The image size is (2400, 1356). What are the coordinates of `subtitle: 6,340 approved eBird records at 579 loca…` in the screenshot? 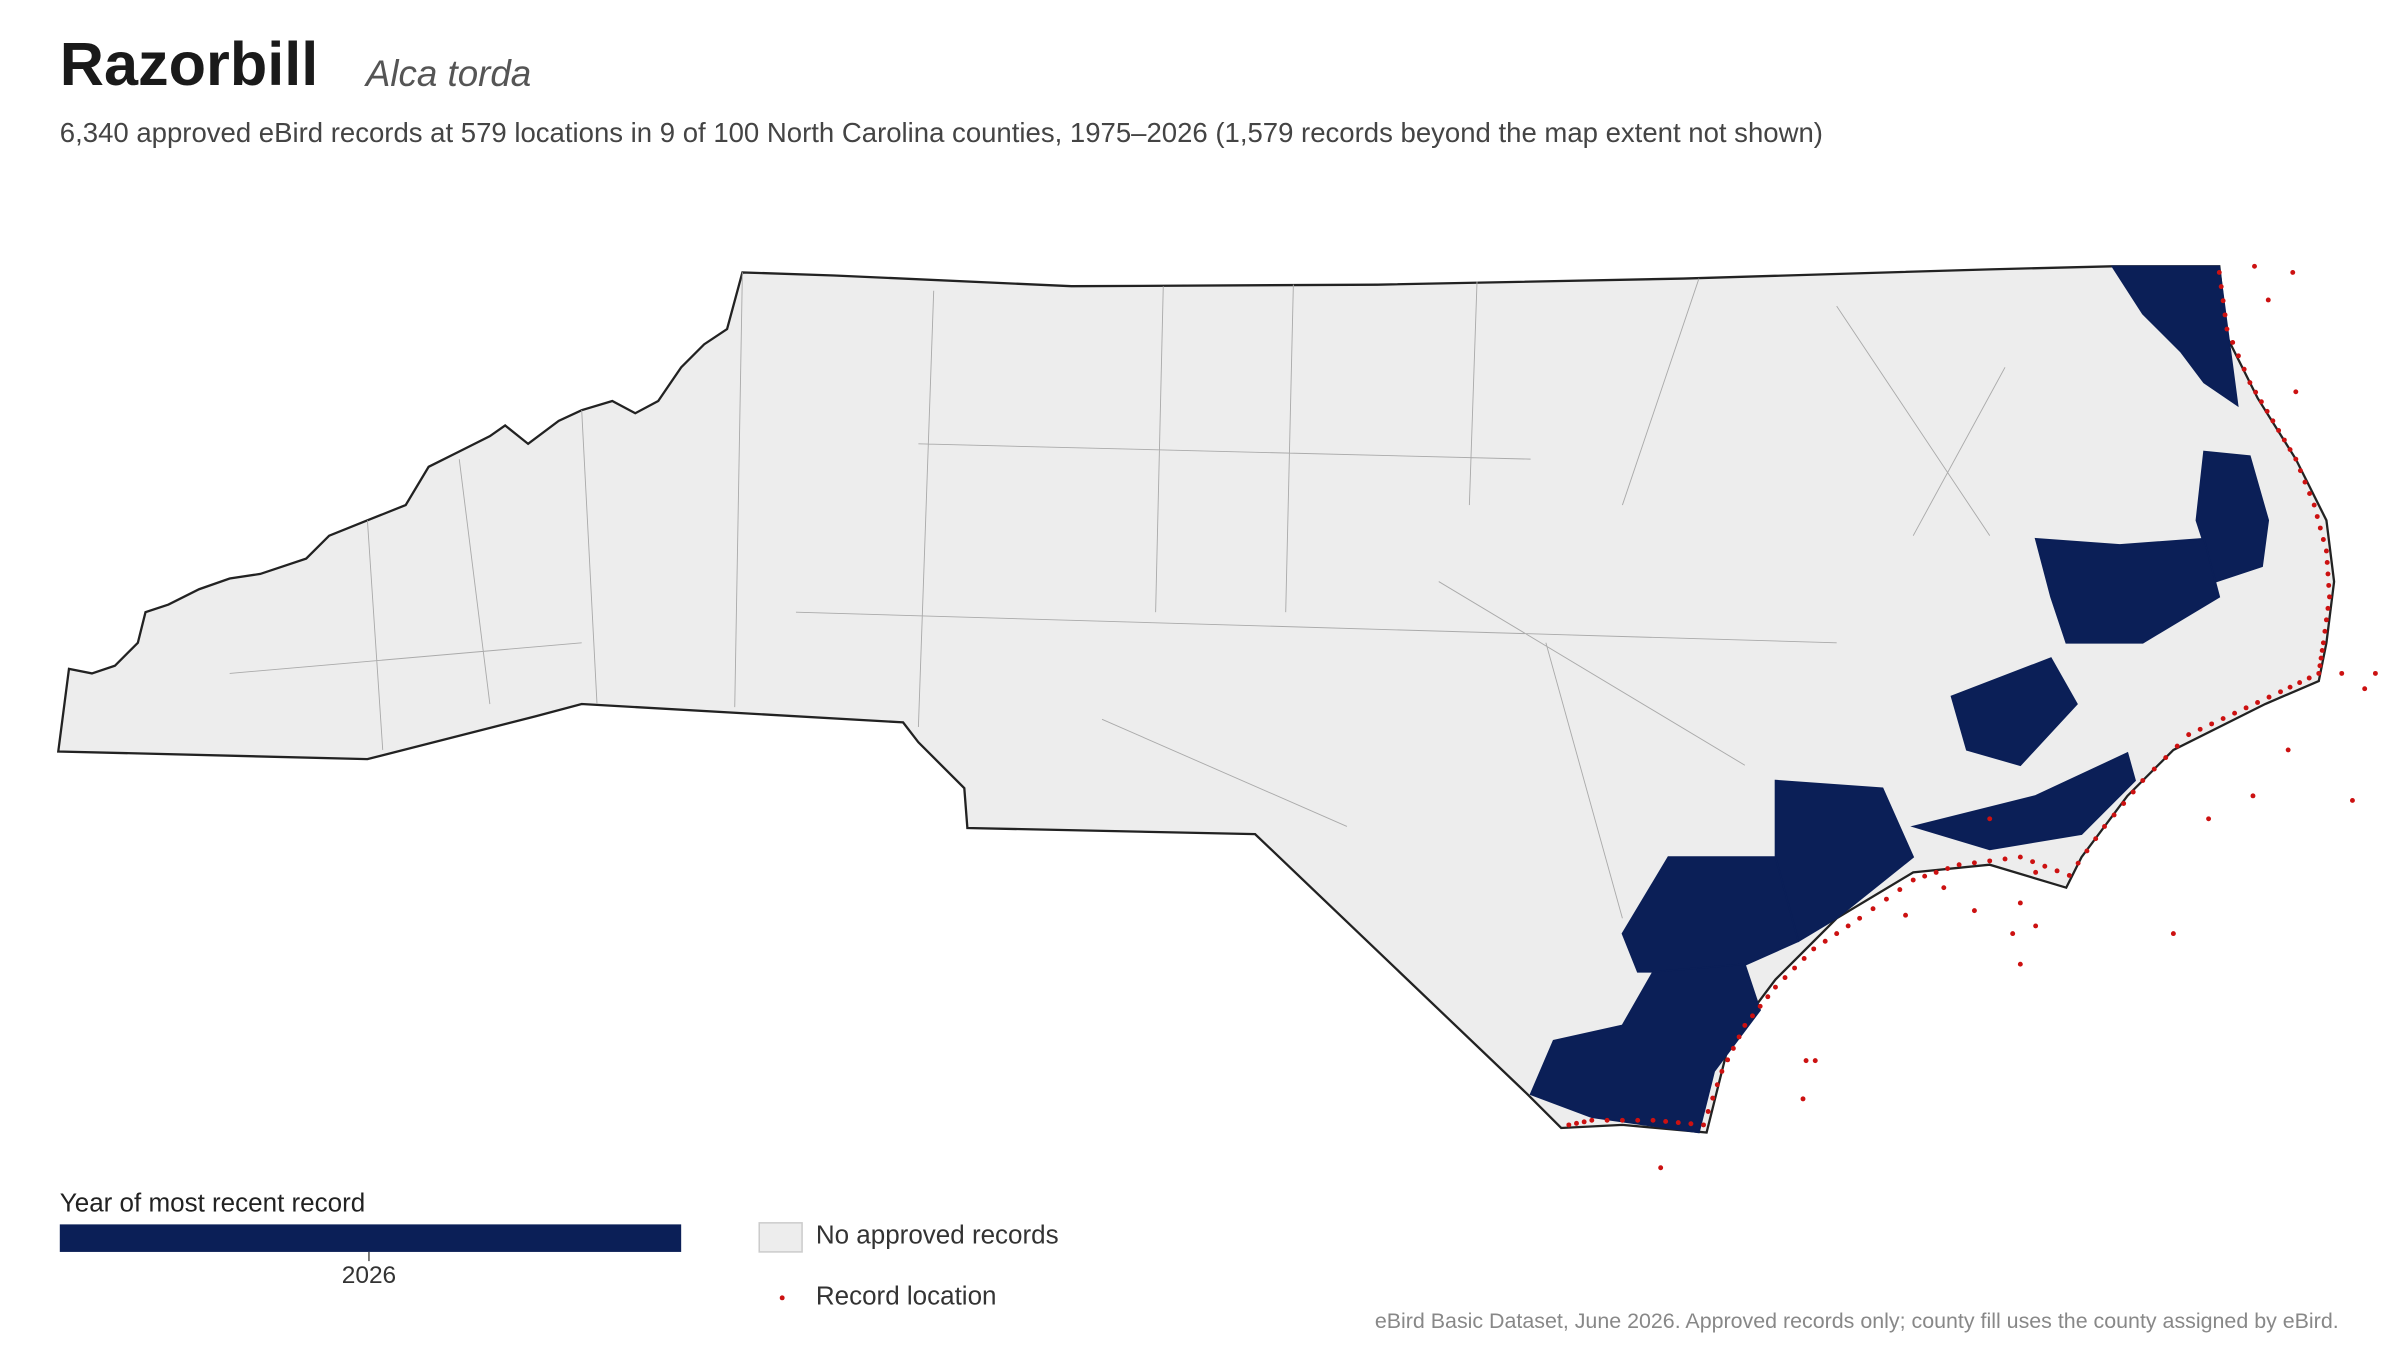 It's located at (941, 132).